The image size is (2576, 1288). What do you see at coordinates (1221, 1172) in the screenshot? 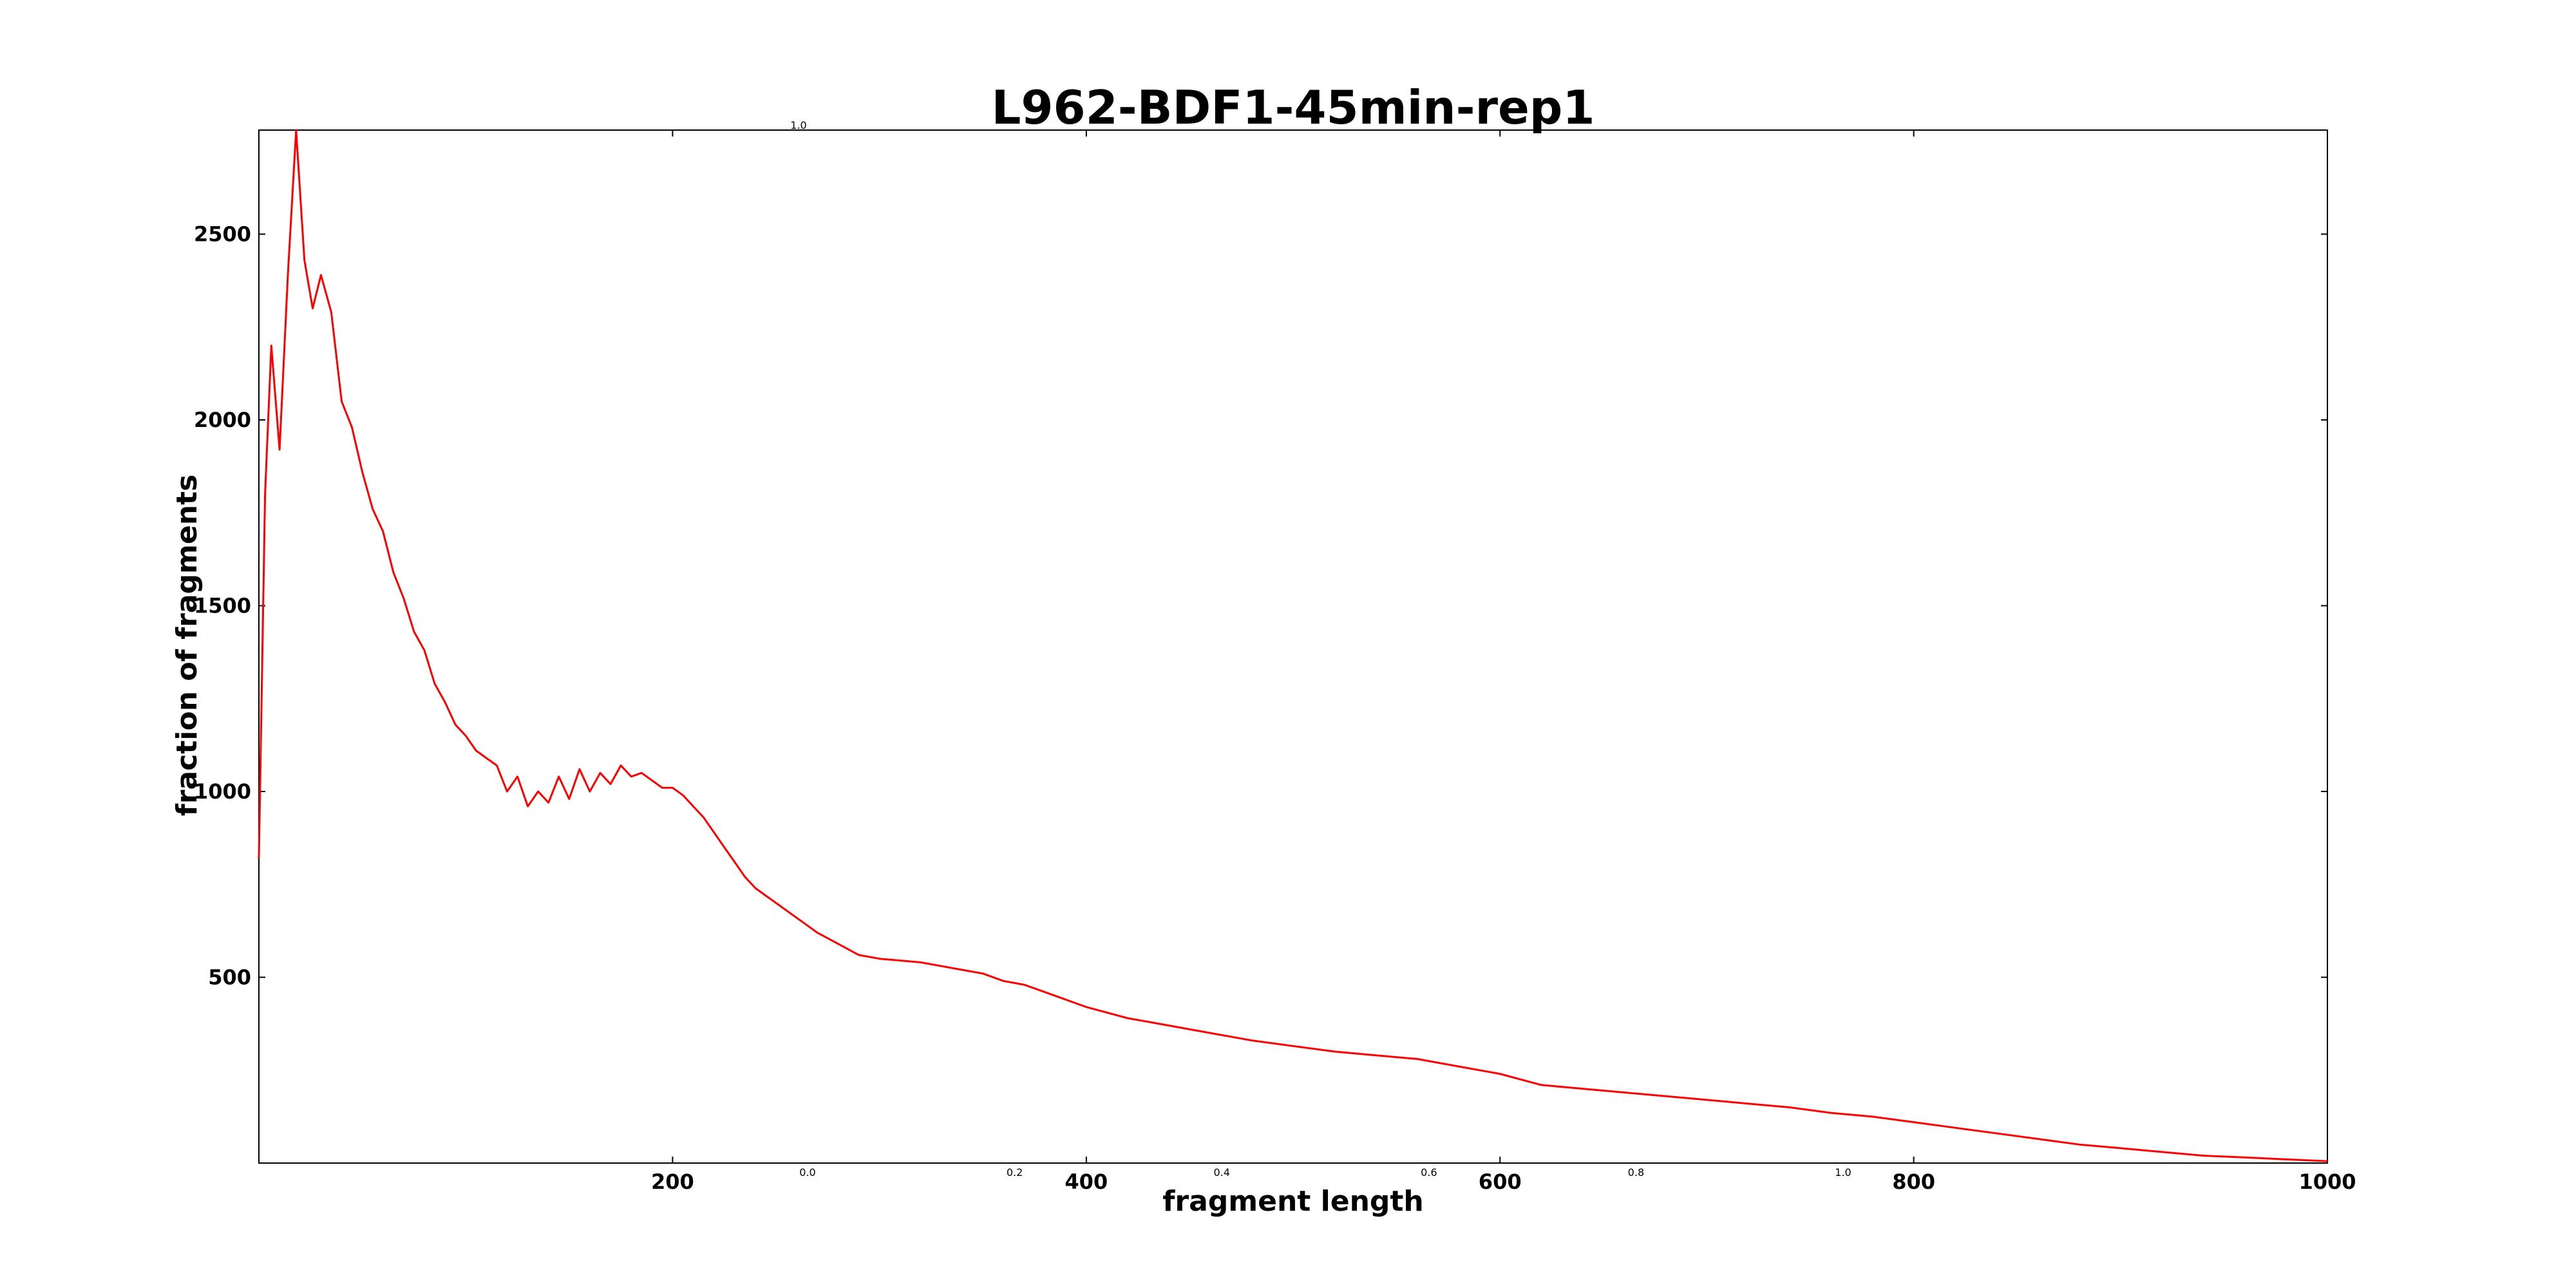
I see `artifact-tick-label: 0.4` at bounding box center [1221, 1172].